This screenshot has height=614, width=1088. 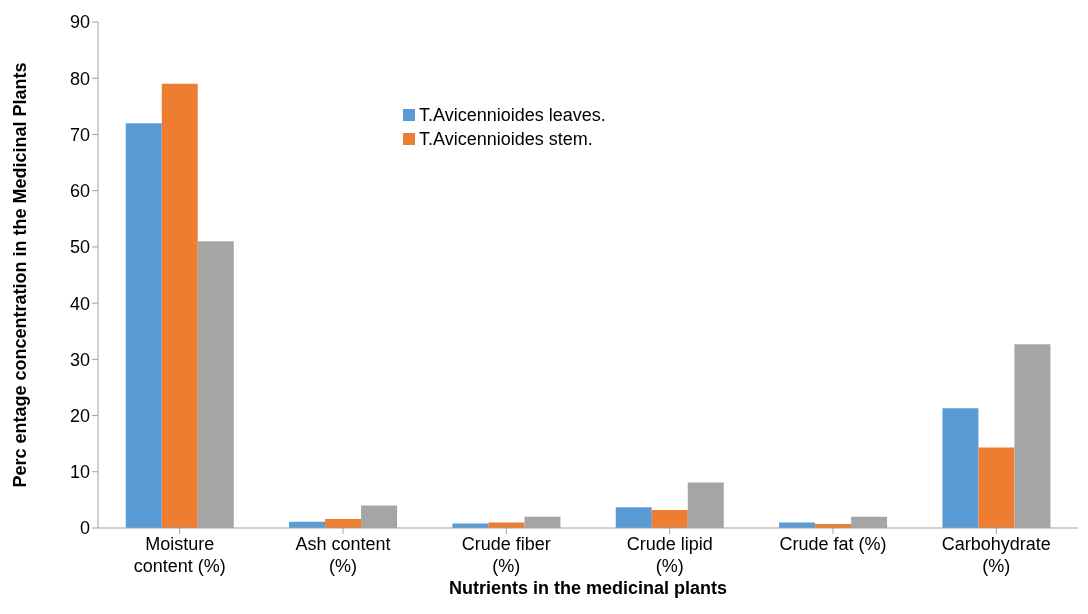 What do you see at coordinates (84, 528) in the screenshot?
I see `y-tick-label: 0` at bounding box center [84, 528].